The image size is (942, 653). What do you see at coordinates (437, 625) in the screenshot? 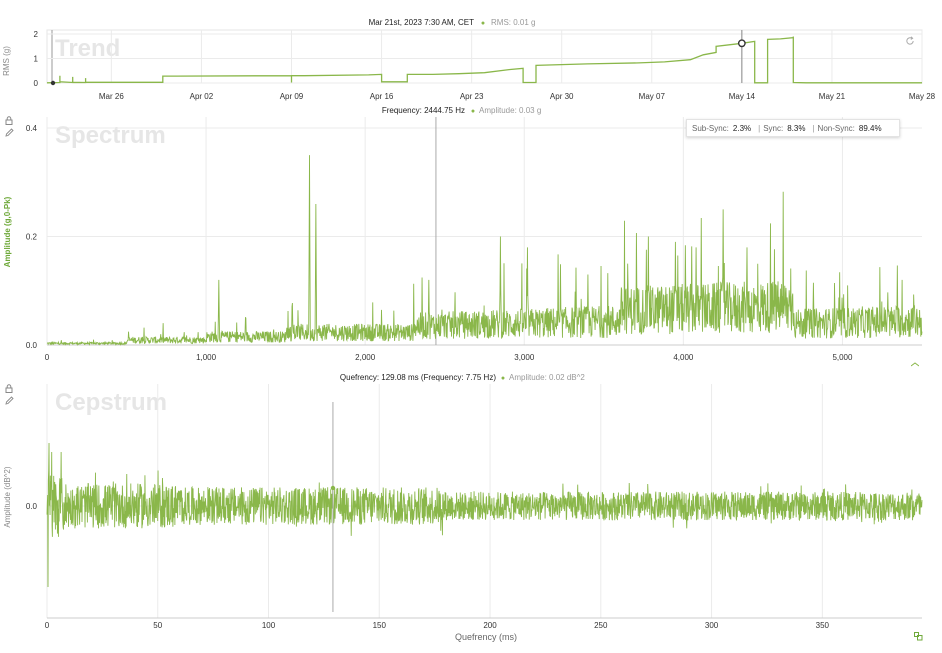
I see `cepstrum-x-ticks: 0 50 100 150 200 250 300 350` at bounding box center [437, 625].